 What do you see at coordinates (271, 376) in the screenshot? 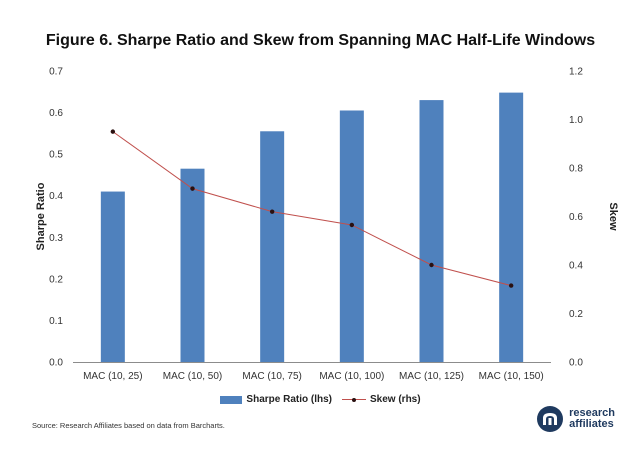
I see `x-category-label: MAC (10, 75)` at bounding box center [271, 376].